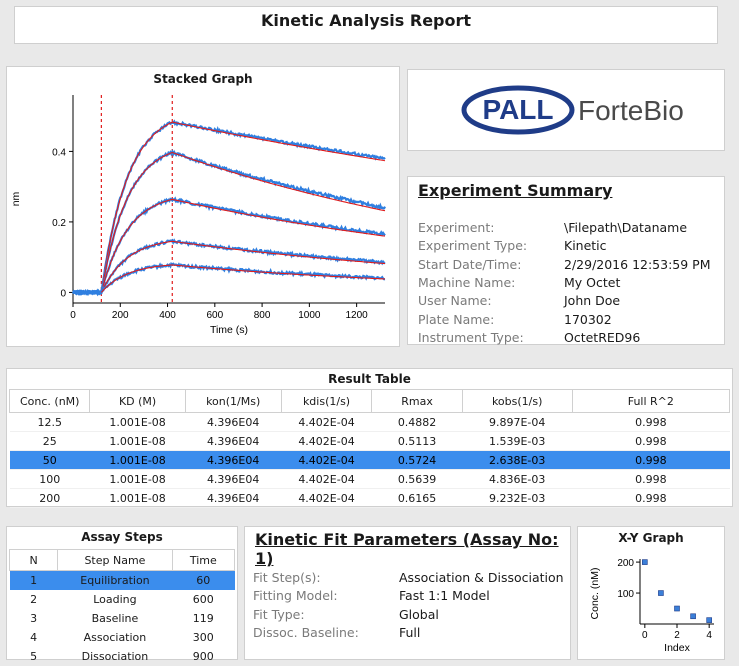 Image resolution: width=739 pixels, height=666 pixels. I want to click on assay-row: 3 Baseline 119, so click(122, 618).